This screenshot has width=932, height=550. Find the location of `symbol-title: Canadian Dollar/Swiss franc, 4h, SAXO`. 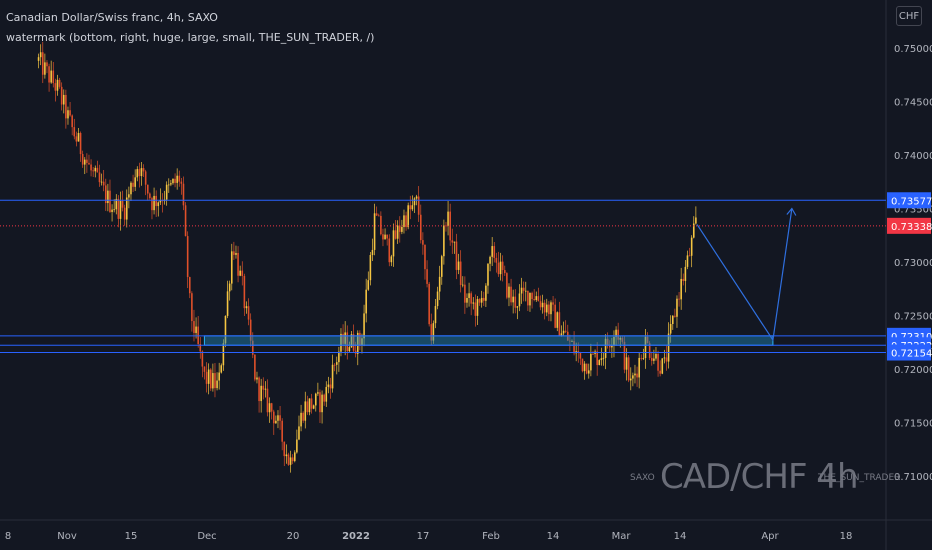

symbol-title: Canadian Dollar/Swiss franc, 4h, SAXO is located at coordinates (112, 17).